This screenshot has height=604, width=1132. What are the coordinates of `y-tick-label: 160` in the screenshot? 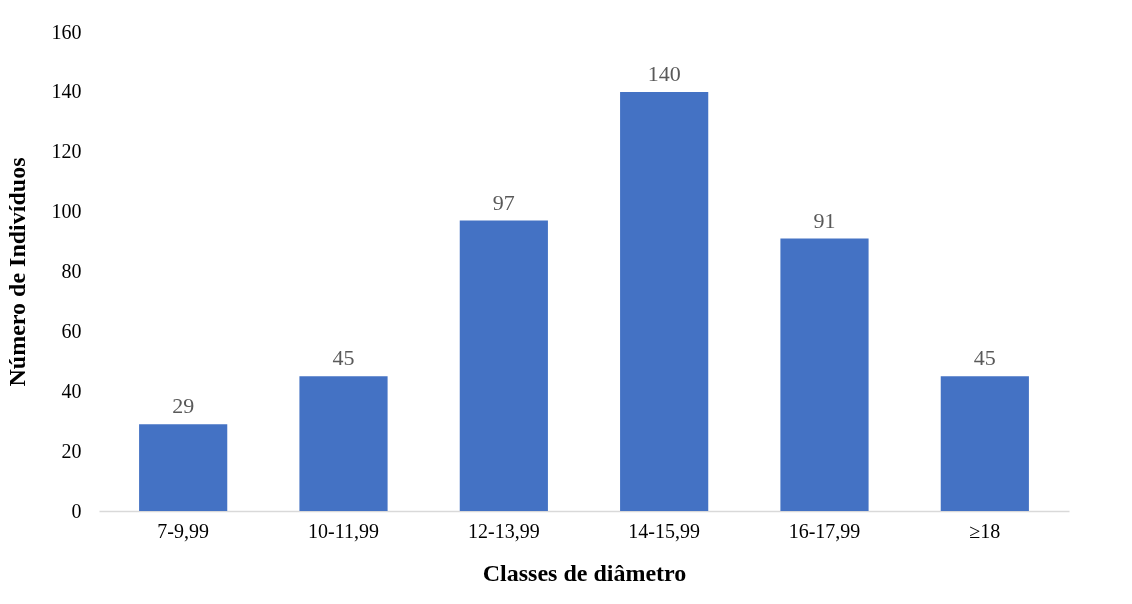 It's located at (66, 31).